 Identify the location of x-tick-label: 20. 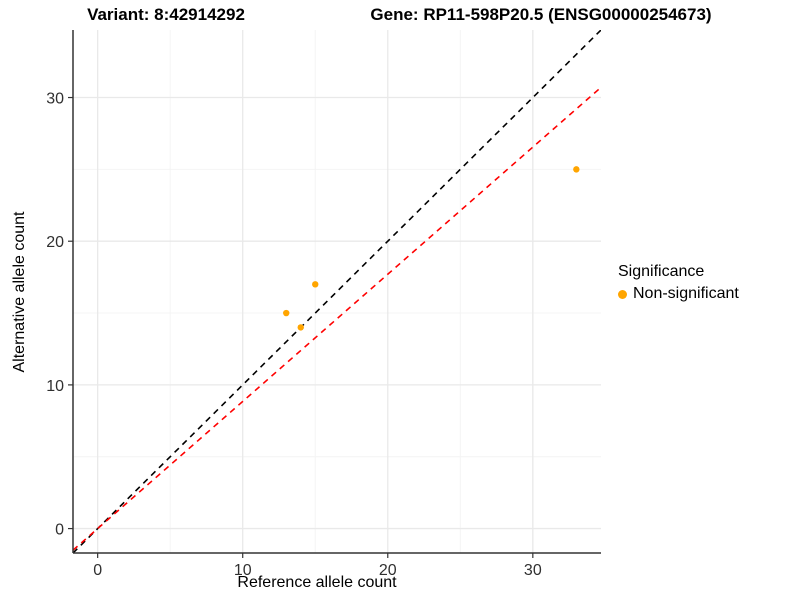
(388, 570).